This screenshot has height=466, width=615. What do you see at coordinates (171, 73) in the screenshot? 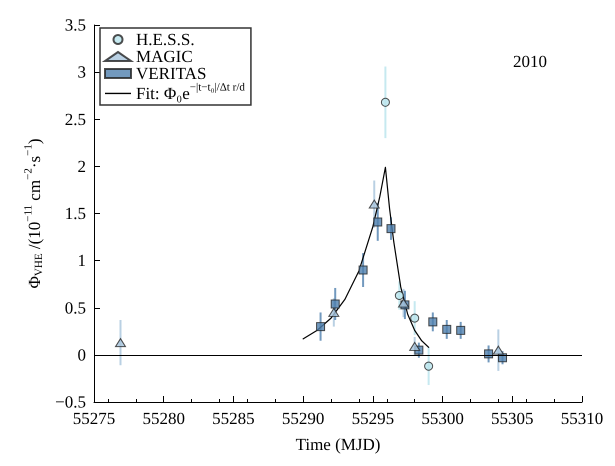
I see `legend-label: VERITAS` at bounding box center [171, 73].